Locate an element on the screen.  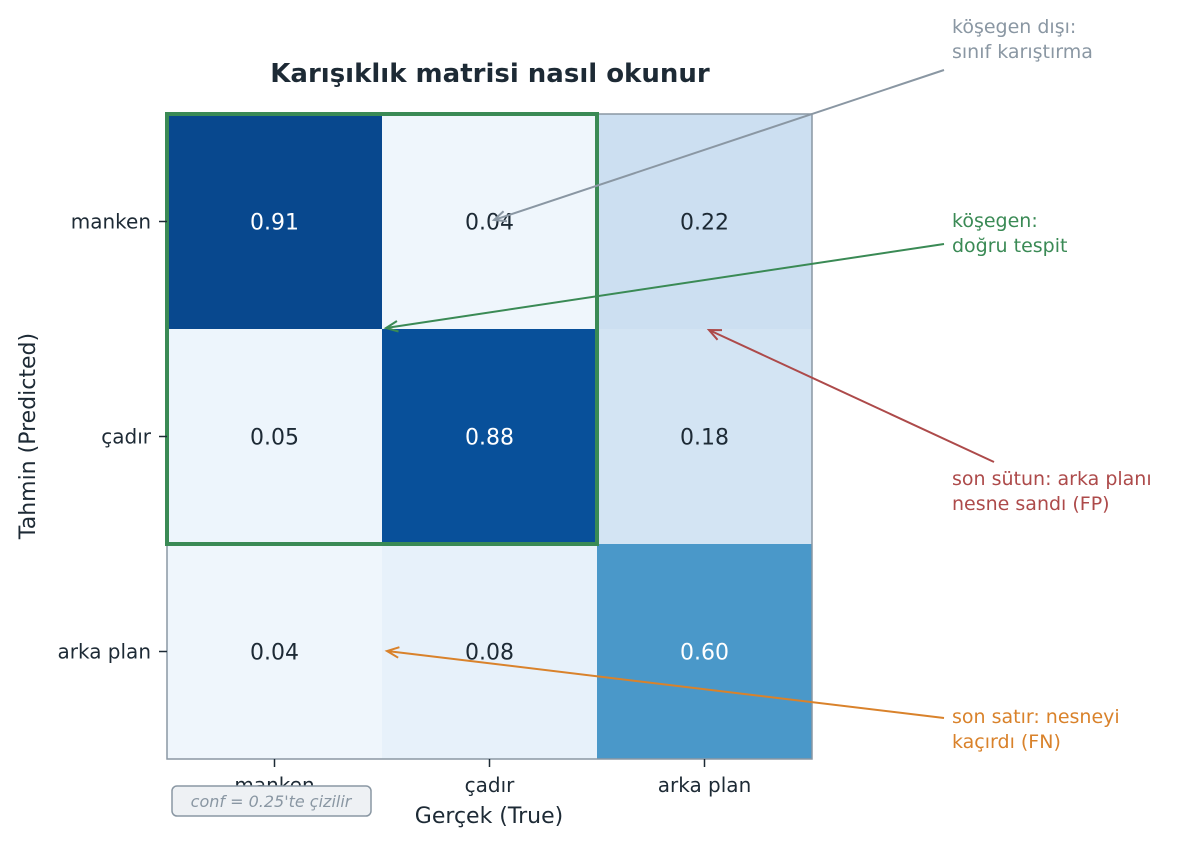
cell-manken-manken is located at coordinates (274, 221).